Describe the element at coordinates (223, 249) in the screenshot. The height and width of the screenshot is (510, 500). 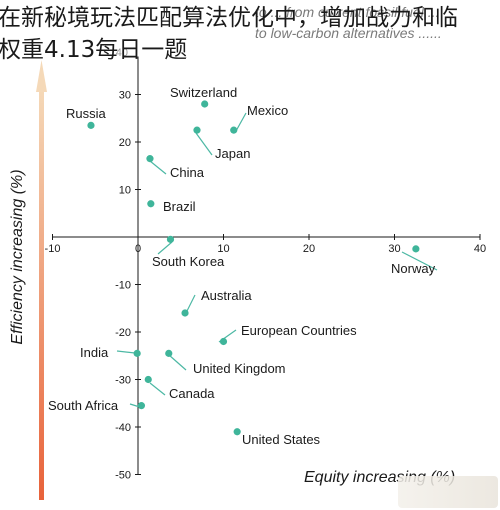
I see `x-tick-label: 10` at that location.